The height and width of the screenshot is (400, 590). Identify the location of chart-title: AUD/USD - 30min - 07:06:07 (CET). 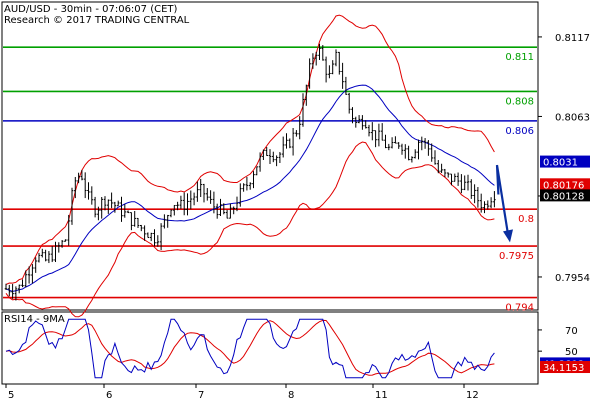
(91, 9).